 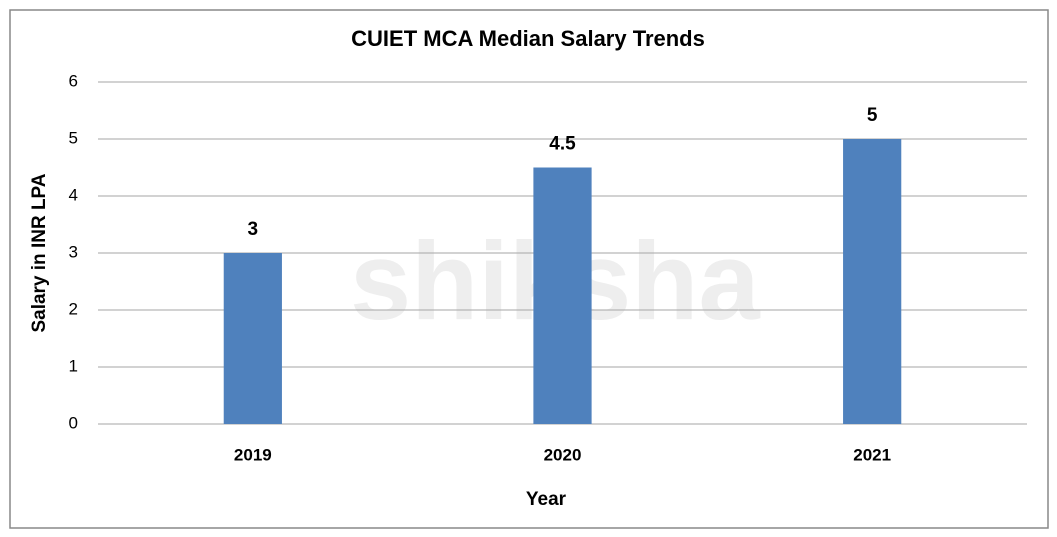 I want to click on y-tick-label: 3, so click(x=73, y=251).